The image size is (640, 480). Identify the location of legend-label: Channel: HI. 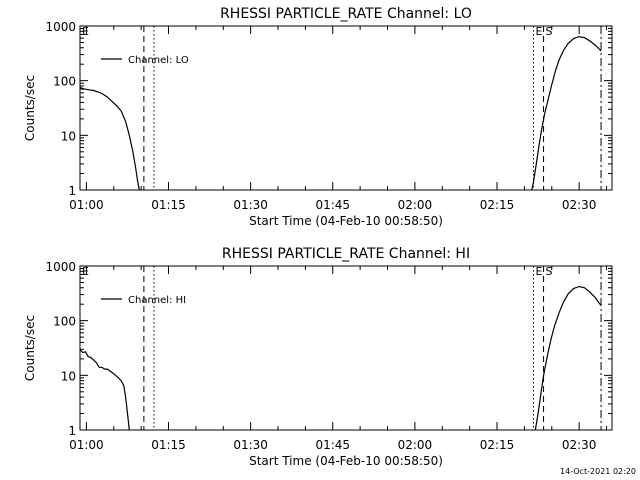
(157, 300).